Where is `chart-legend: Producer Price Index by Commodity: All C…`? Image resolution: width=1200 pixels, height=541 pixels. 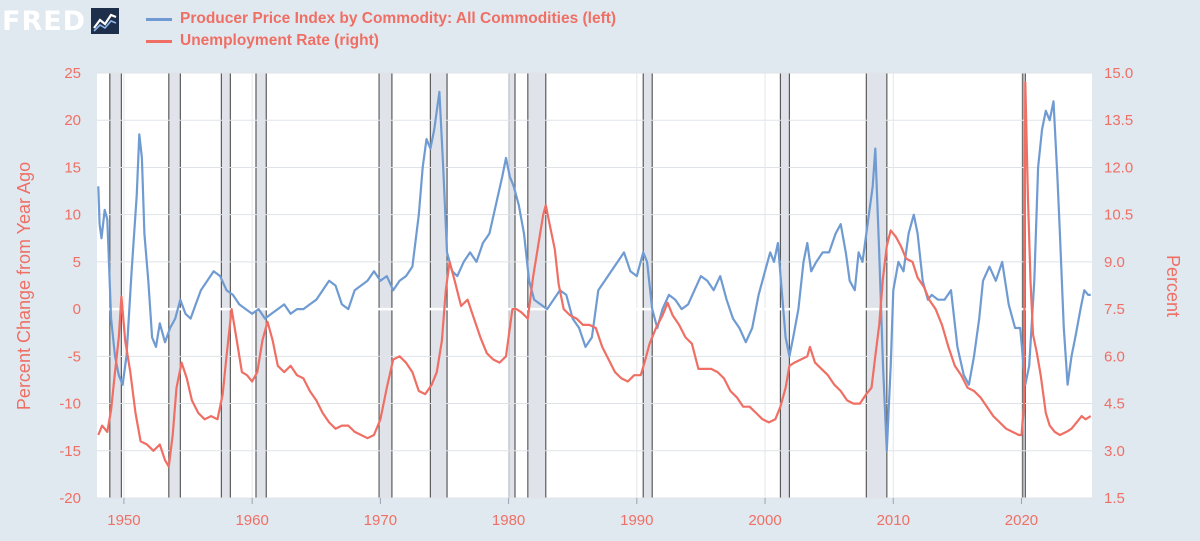 chart-legend: Producer Price Index by Commodity: All C… is located at coordinates (381, 30).